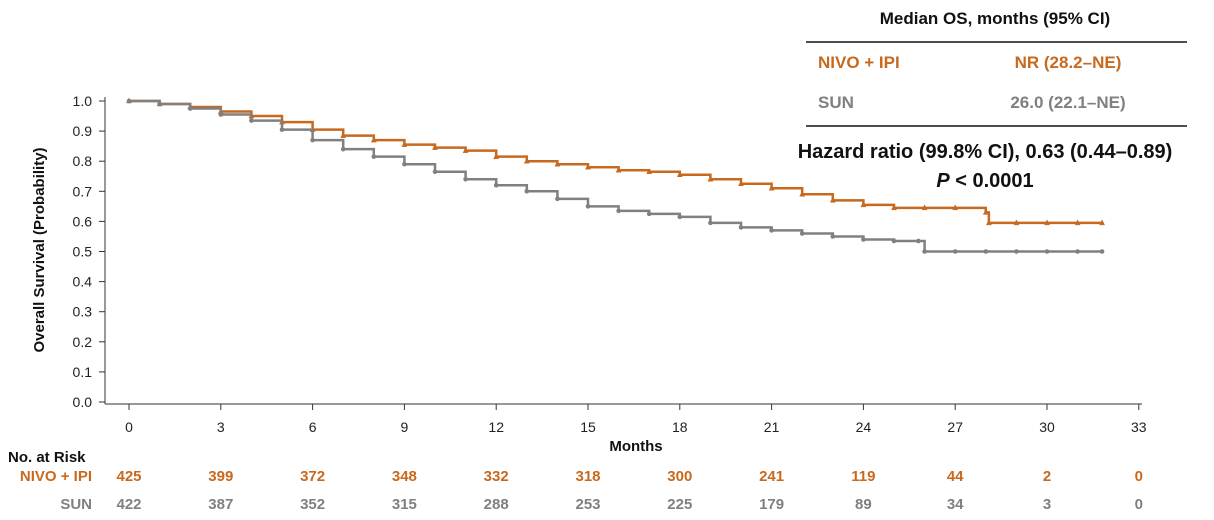 The height and width of the screenshot is (520, 1214). I want to click on y-tick-label: 0.0, so click(83, 402).